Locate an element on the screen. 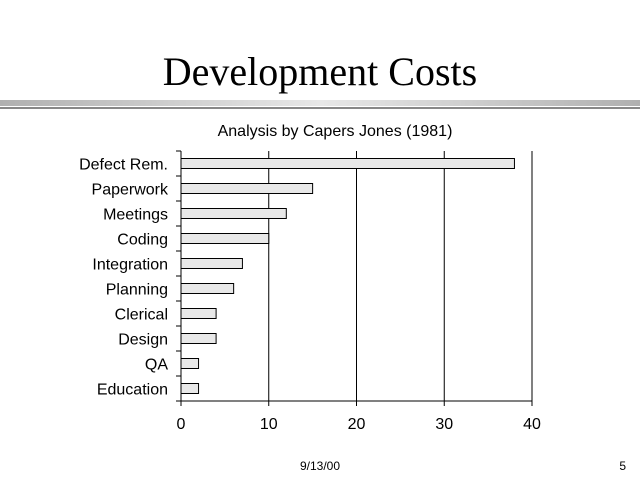  bar-meetings is located at coordinates (233, 213).